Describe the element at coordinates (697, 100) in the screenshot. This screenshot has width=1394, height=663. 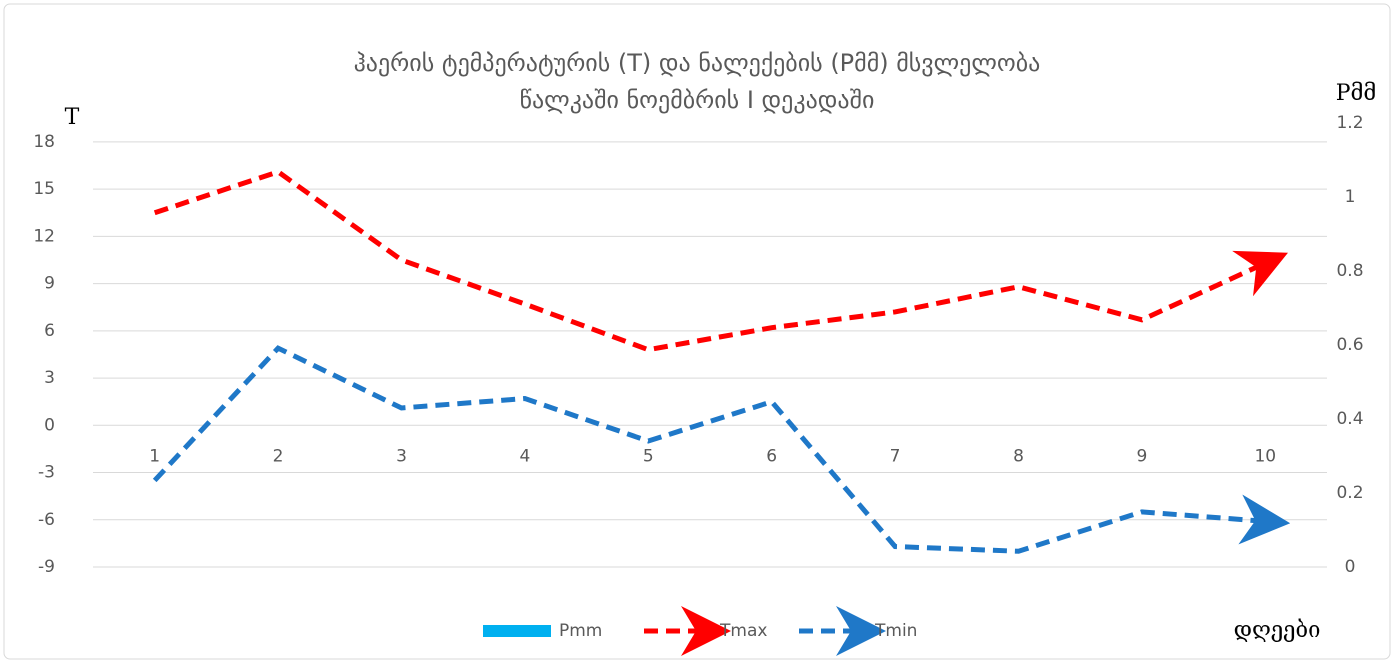
I see `chart-title: წალკაში ნოემბრის I დეკადაში` at that location.